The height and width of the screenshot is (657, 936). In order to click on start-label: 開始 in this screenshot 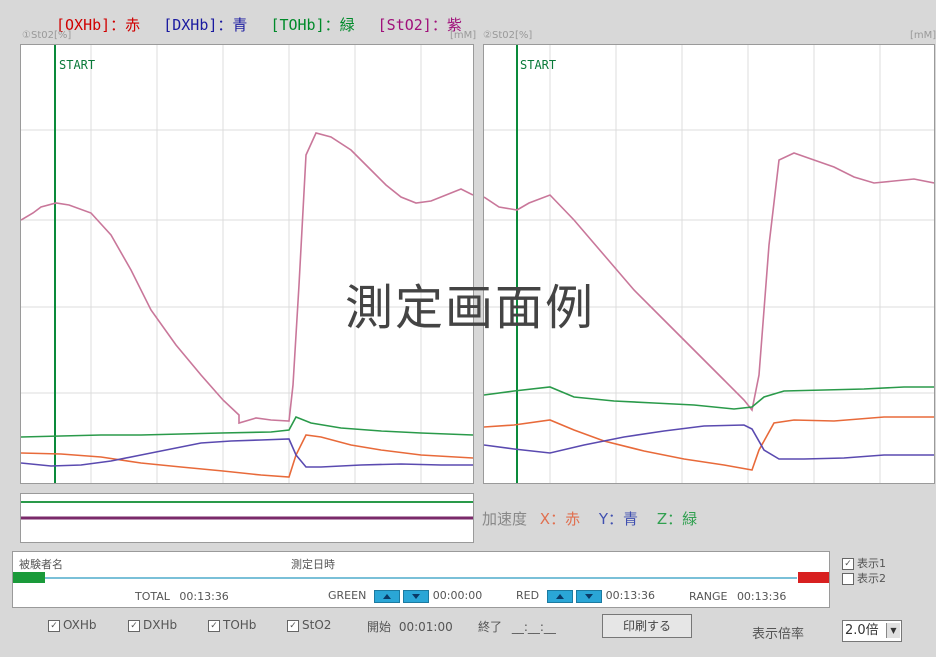, I will do `click(379, 627)`.